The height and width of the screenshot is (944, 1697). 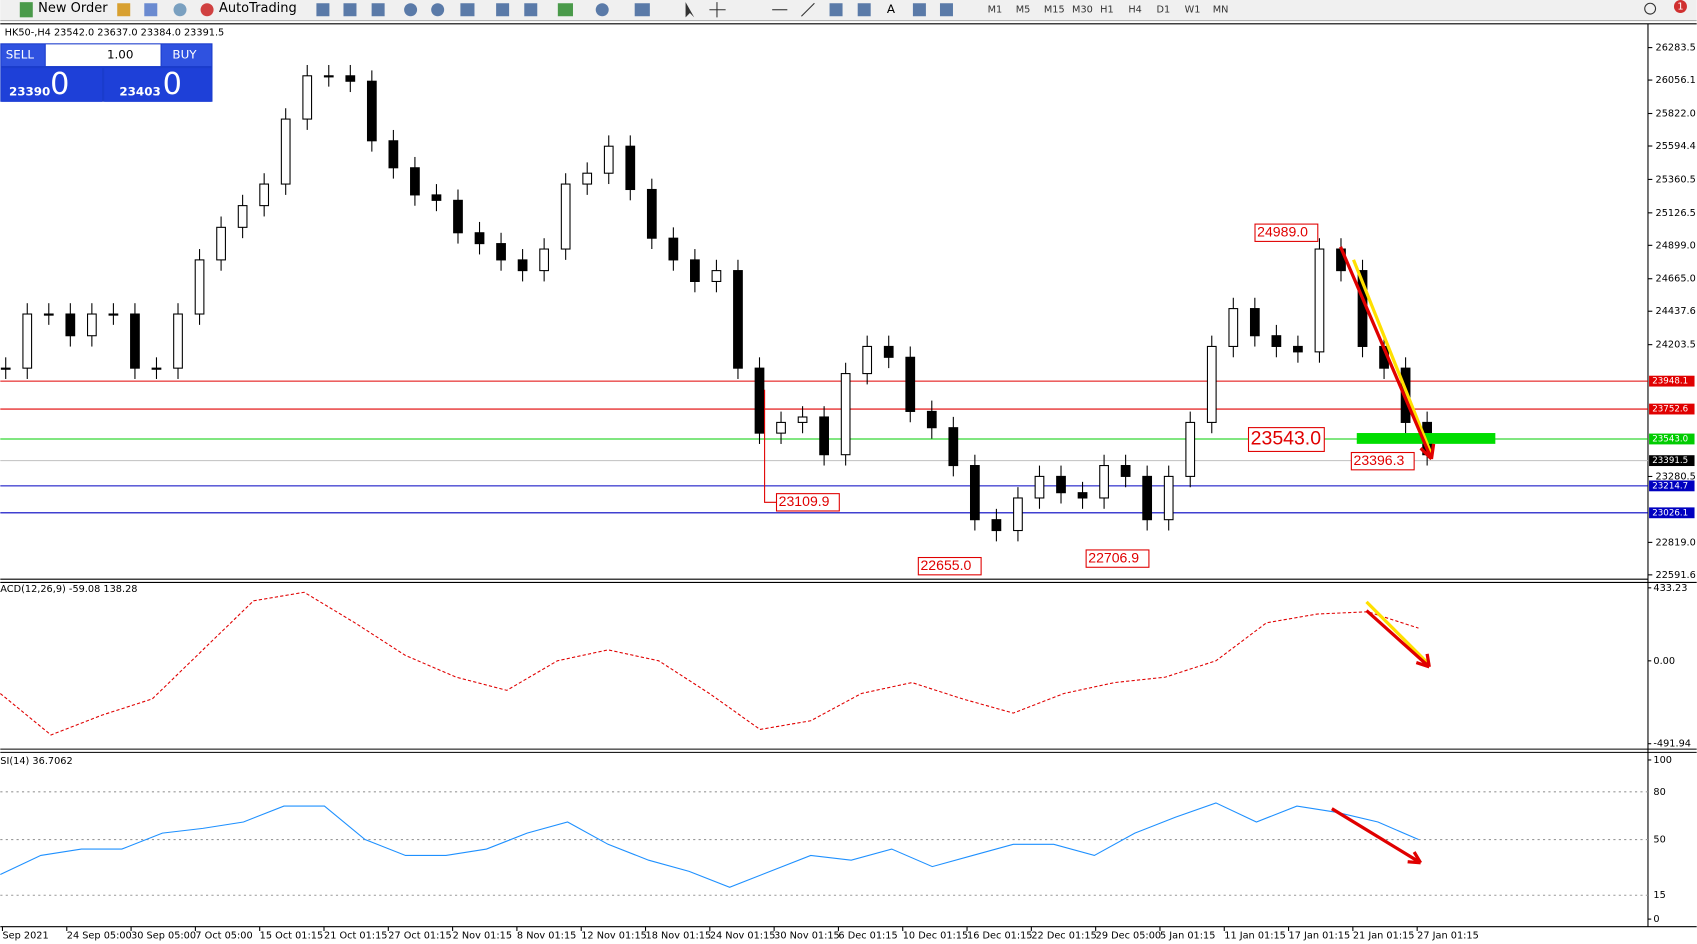 What do you see at coordinates (26, 10) in the screenshot?
I see `new-order-icon` at bounding box center [26, 10].